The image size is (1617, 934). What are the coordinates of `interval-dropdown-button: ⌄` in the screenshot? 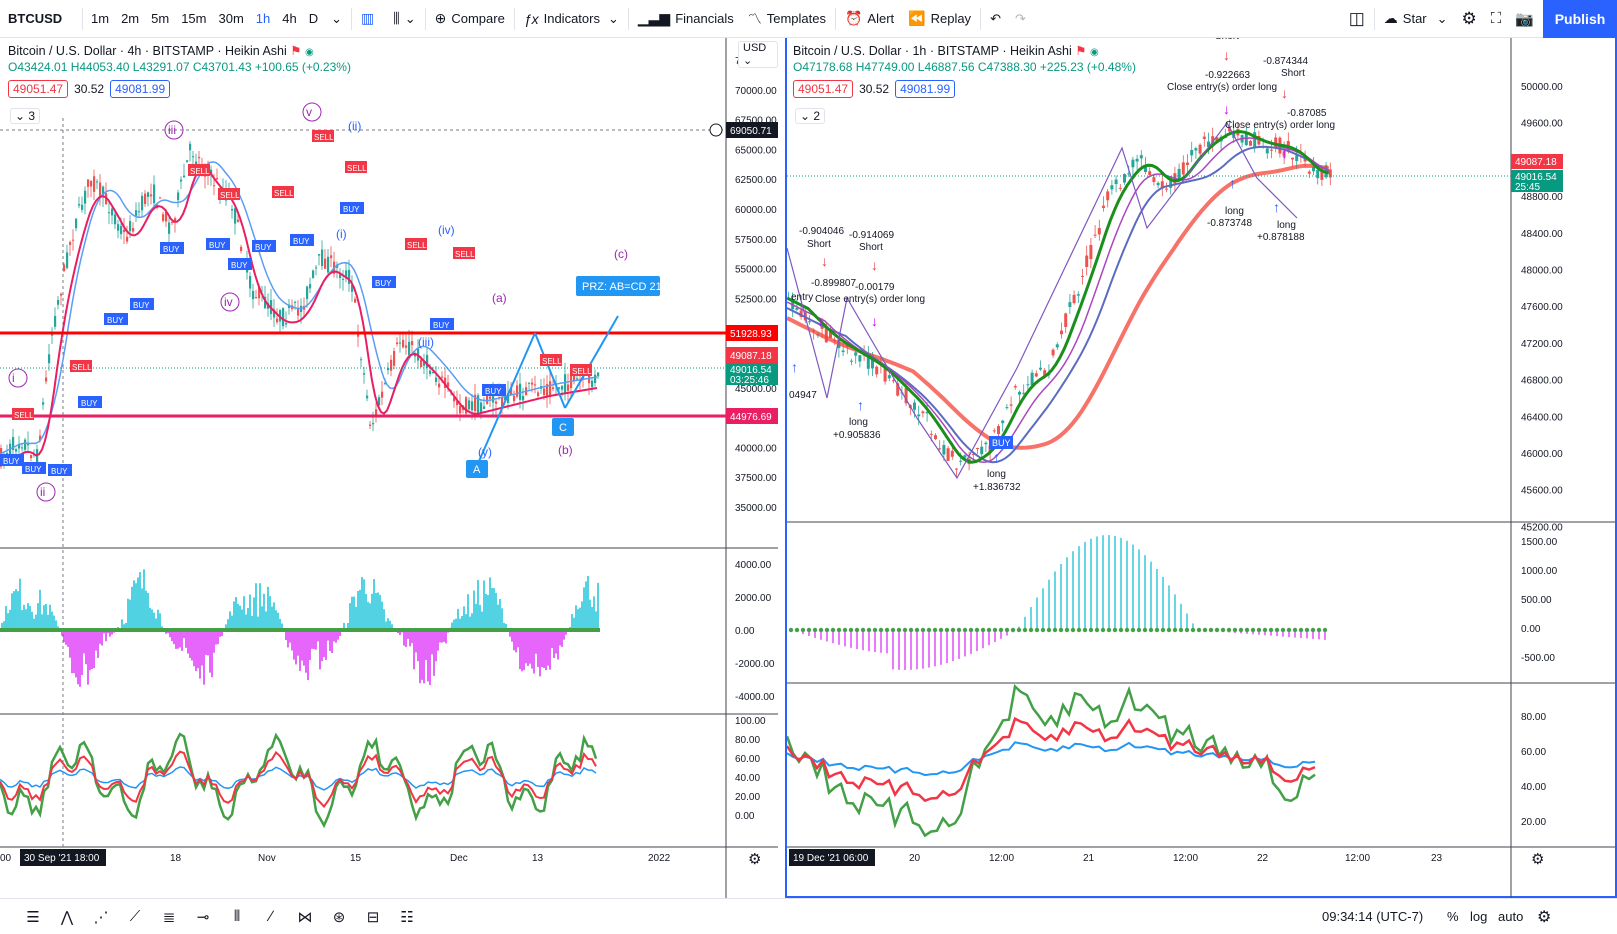 It's located at (336, 19).